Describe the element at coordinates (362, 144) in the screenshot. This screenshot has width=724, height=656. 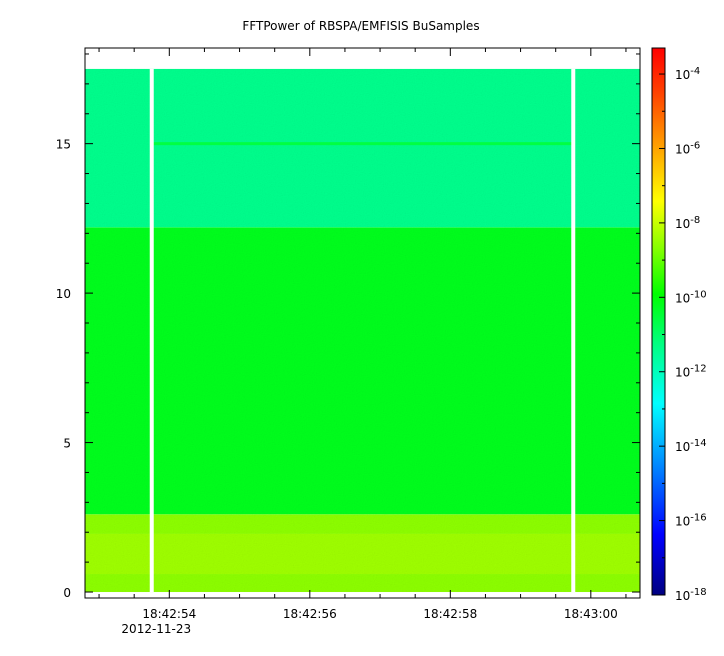
I see `spectral-line` at that location.